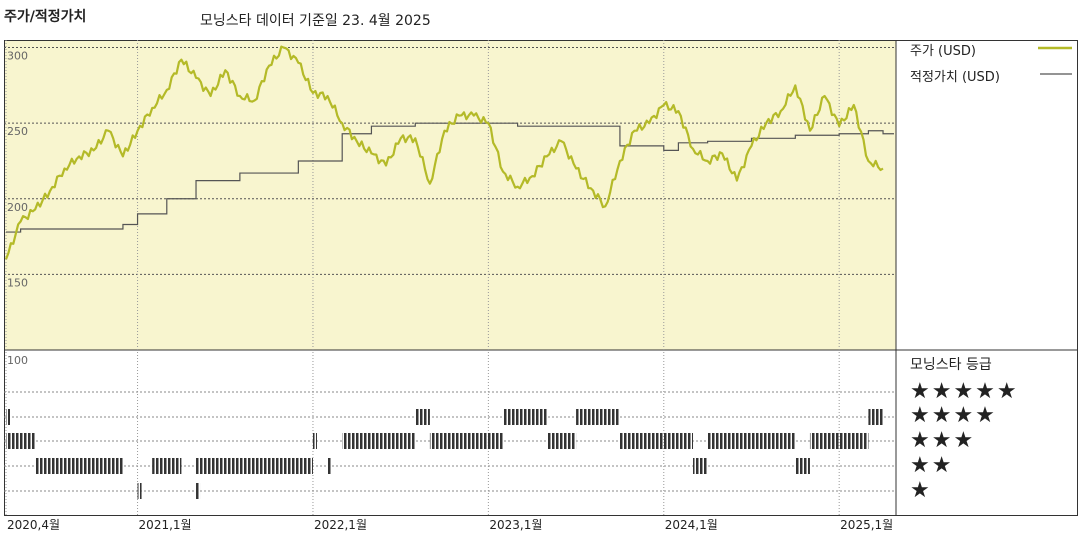  I want to click on chart-header-title: 주가/적정가치, so click(45, 17).